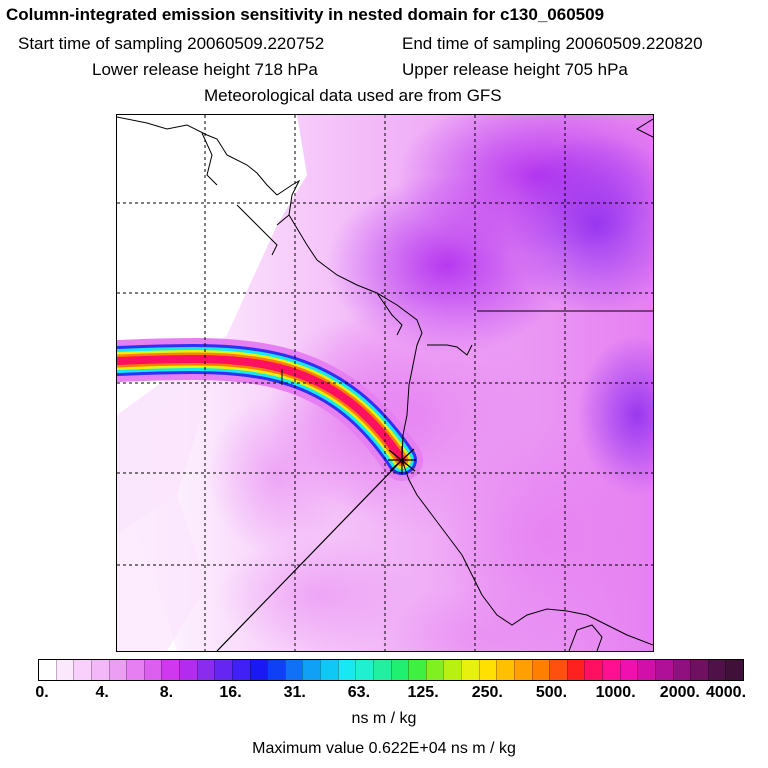 The width and height of the screenshot is (768, 768). Describe the element at coordinates (316, 548) in the screenshot. I see `release-track` at that location.